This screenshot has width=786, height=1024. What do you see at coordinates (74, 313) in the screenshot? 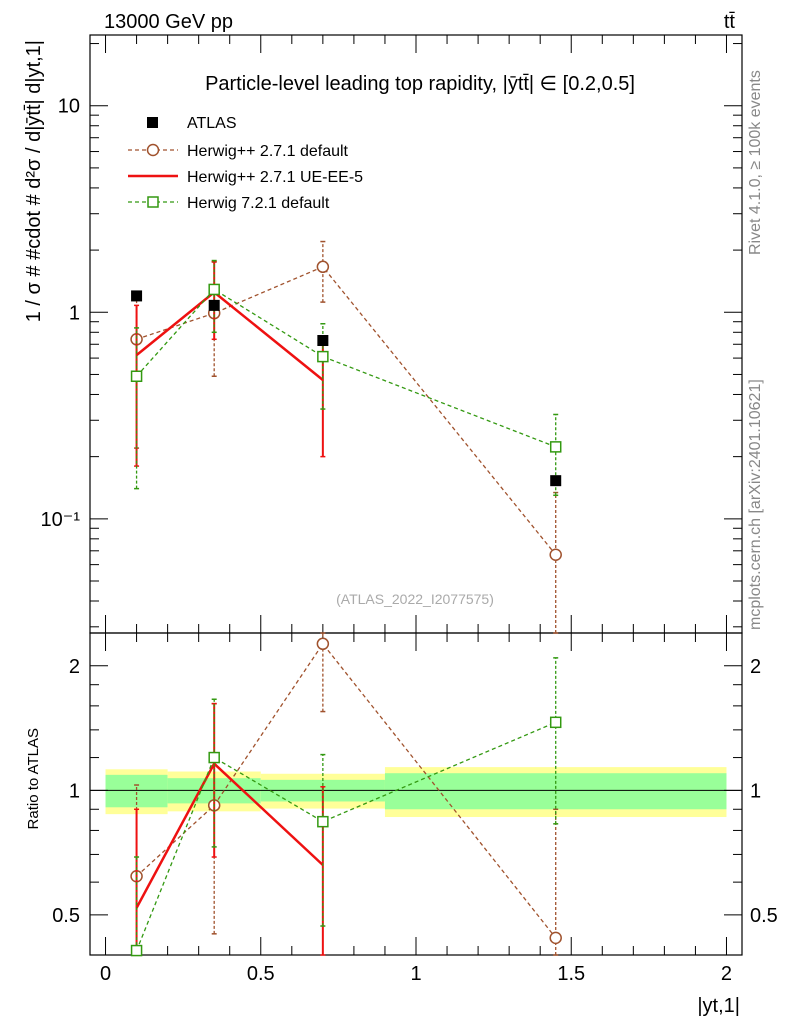
I see `main-ytick-label-1: 1` at bounding box center [74, 313].